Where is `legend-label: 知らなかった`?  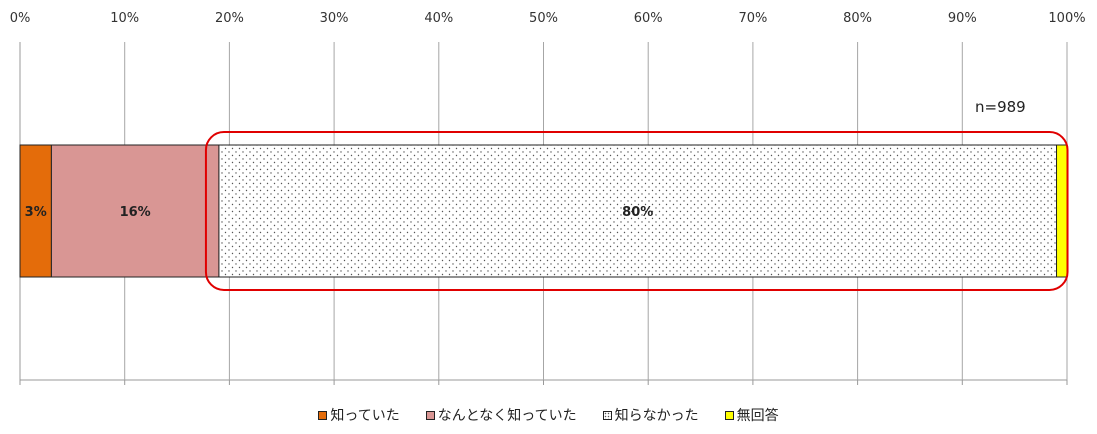
legend-label: 知らなかった is located at coordinates (656, 416).